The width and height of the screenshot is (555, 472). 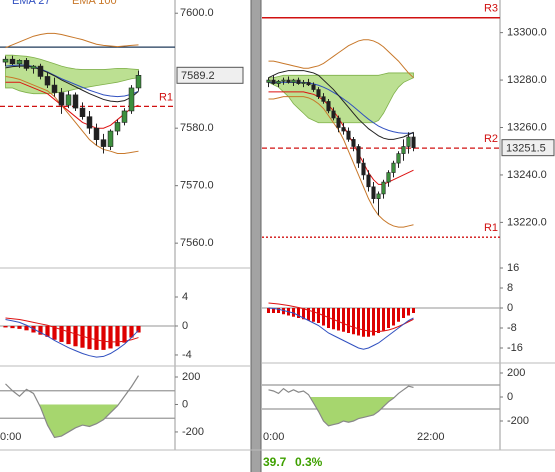 What do you see at coordinates (197, 186) in the screenshot?
I see `y-tick-label: 7570.0` at bounding box center [197, 186].